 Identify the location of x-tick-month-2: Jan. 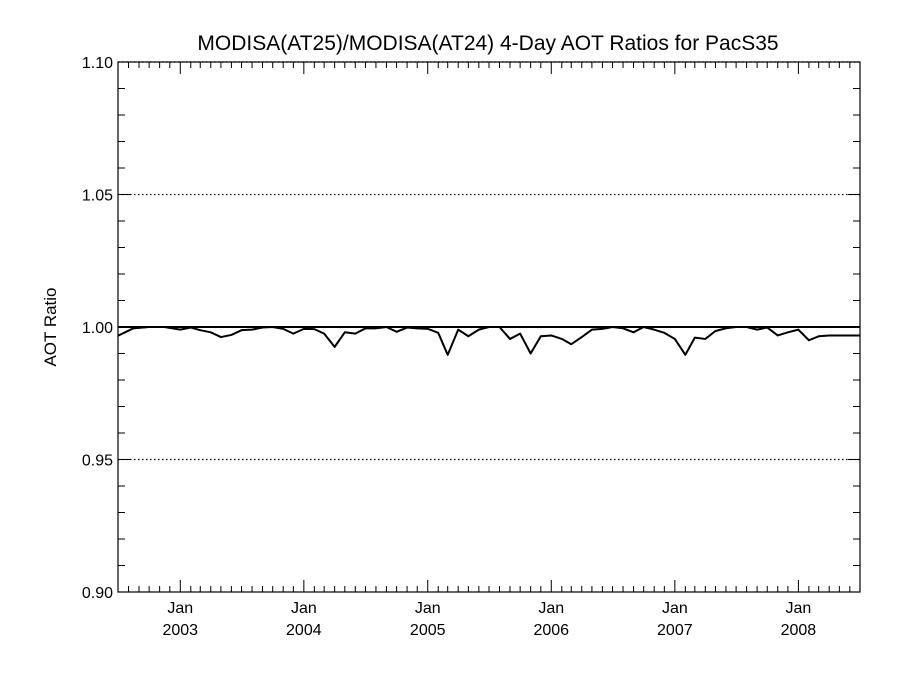
(428, 608).